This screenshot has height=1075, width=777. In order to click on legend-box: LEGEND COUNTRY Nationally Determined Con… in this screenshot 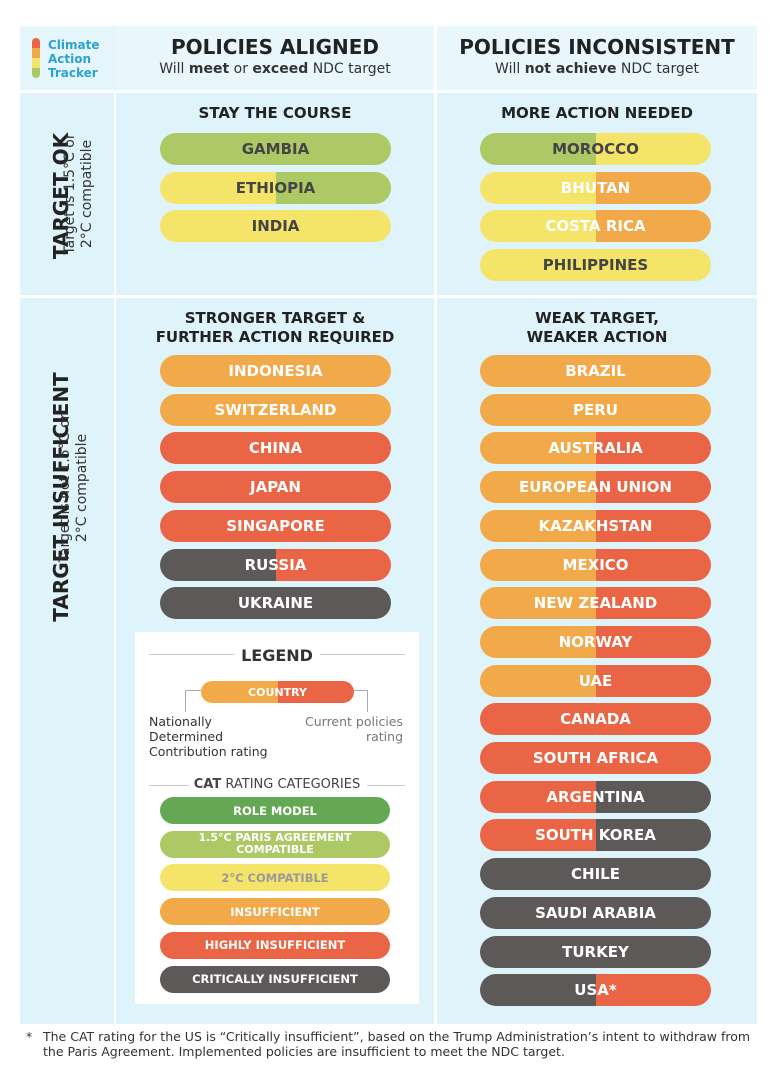, I will do `click(277, 818)`.